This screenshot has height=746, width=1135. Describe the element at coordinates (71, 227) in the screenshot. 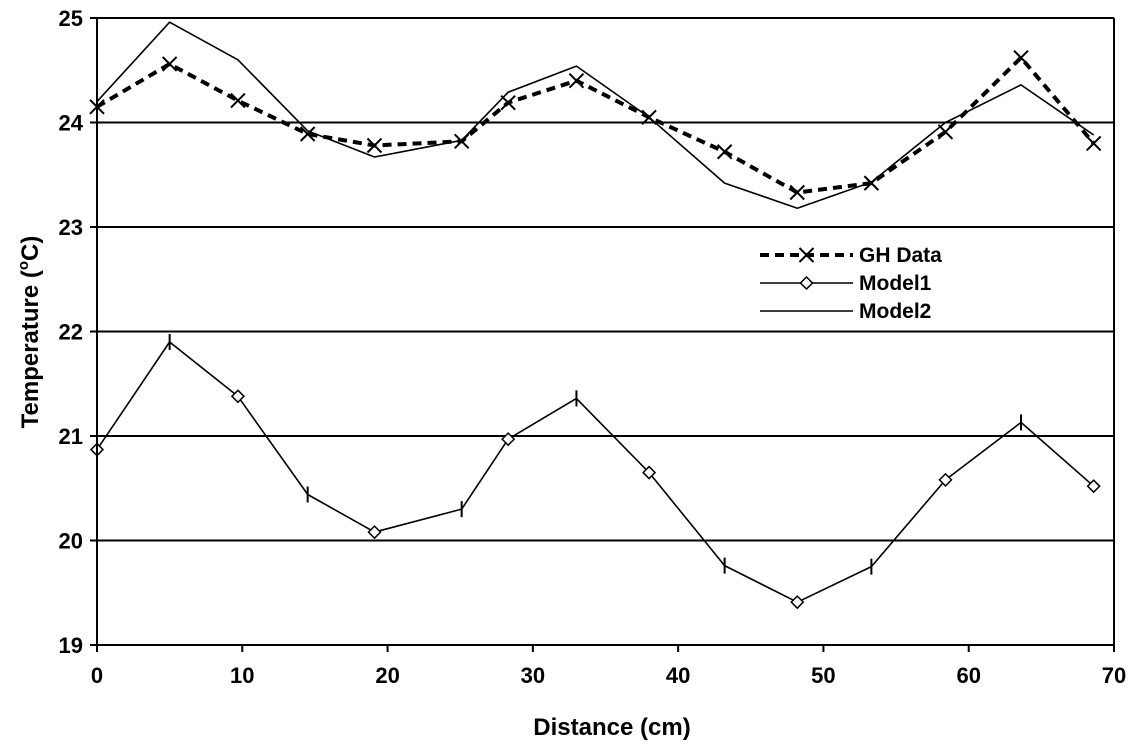

I see `y-tick-label: 23` at that location.